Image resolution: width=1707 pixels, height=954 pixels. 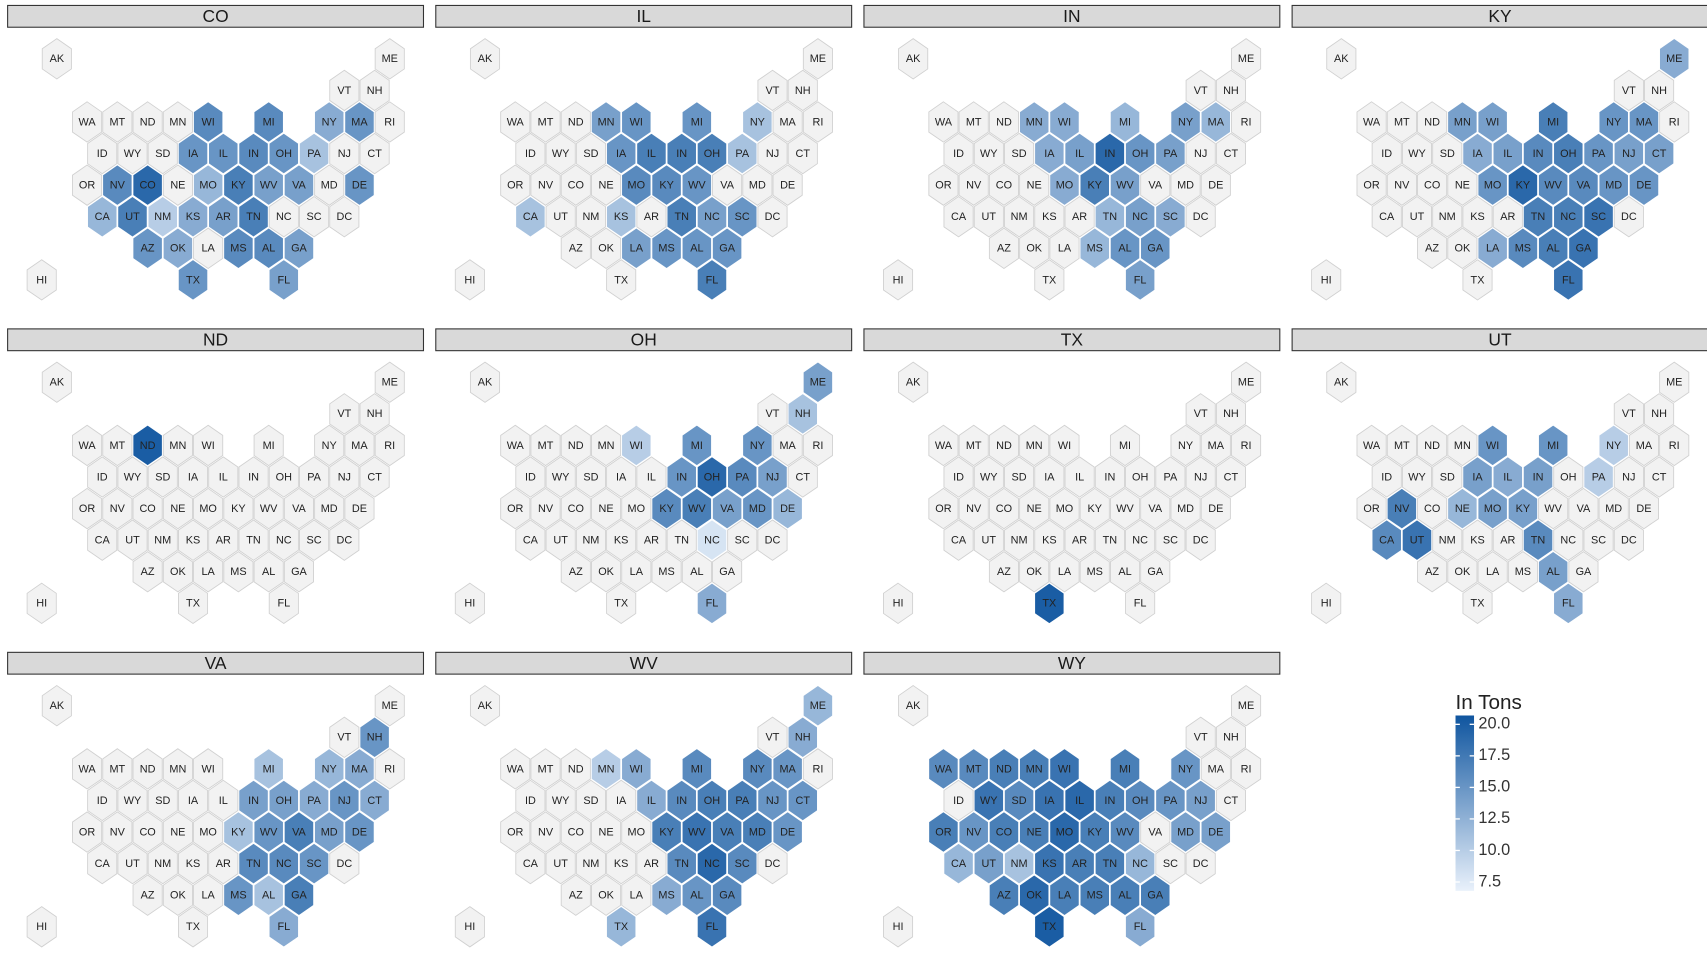 What do you see at coordinates (1155, 509) in the screenshot?
I see `state-label: VA` at bounding box center [1155, 509].